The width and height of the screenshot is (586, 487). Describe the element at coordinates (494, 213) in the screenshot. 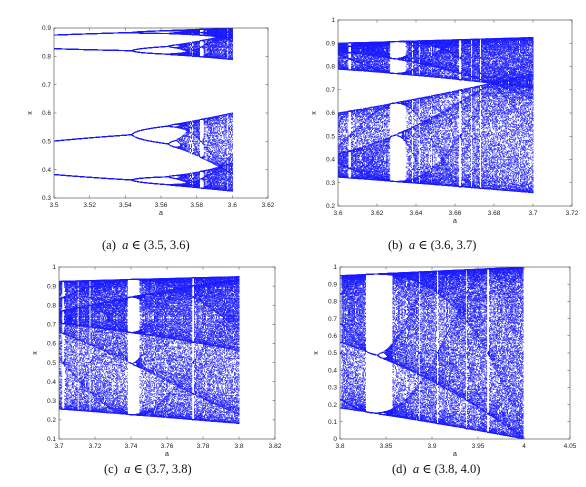

I see `x-tick-label: 3.68` at that location.